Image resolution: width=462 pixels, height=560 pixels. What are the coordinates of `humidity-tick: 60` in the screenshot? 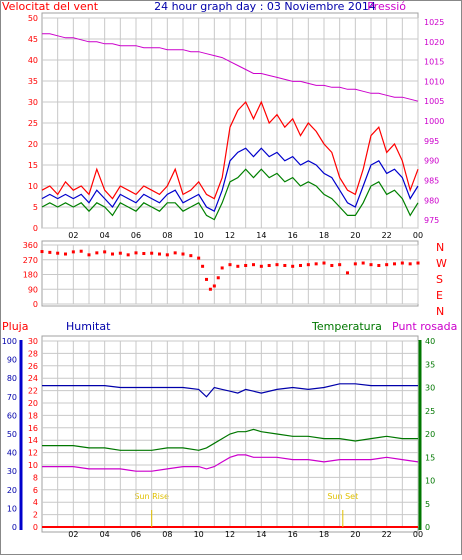 It's located at (12, 415).